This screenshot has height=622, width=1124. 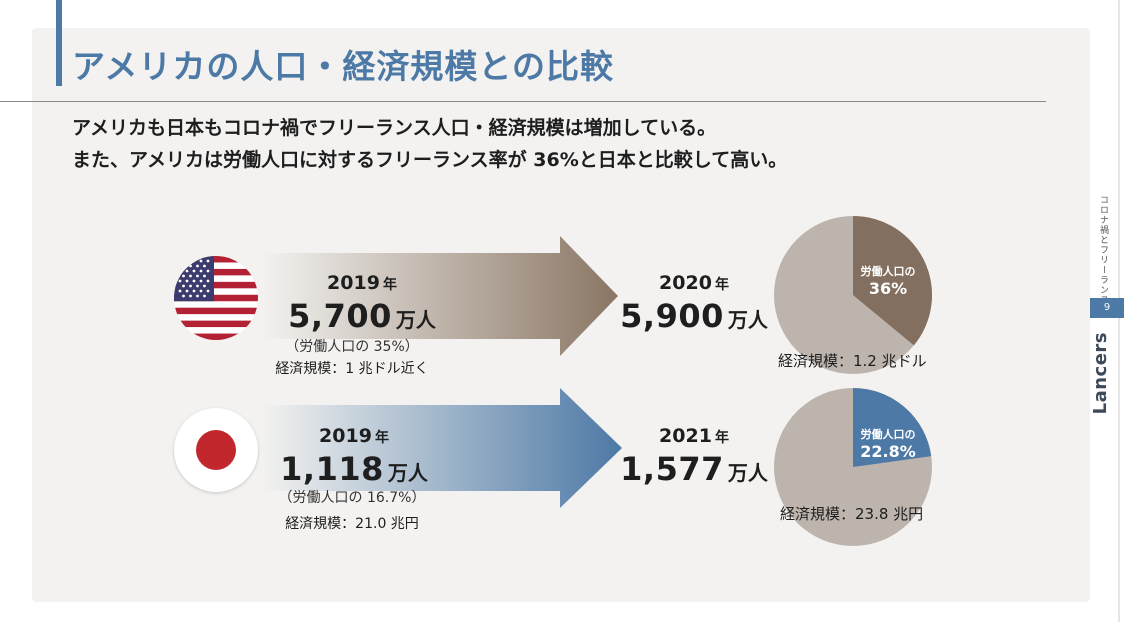 What do you see at coordinates (852, 361) in the screenshot?
I see `us-2020-economy: 経済規模：1.2 兆ドル` at bounding box center [852, 361].